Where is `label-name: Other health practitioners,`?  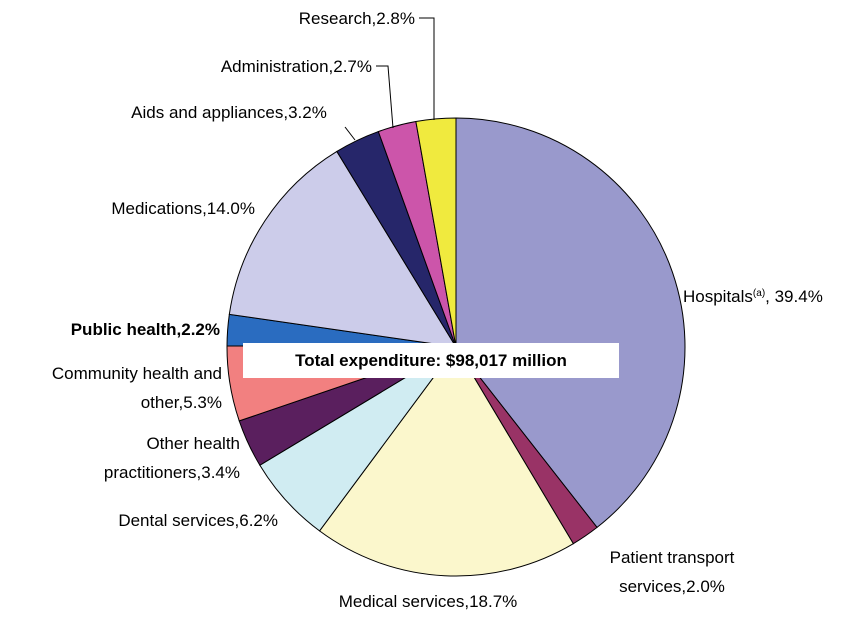
label-name: Other health practitioners, is located at coordinates (171, 458).